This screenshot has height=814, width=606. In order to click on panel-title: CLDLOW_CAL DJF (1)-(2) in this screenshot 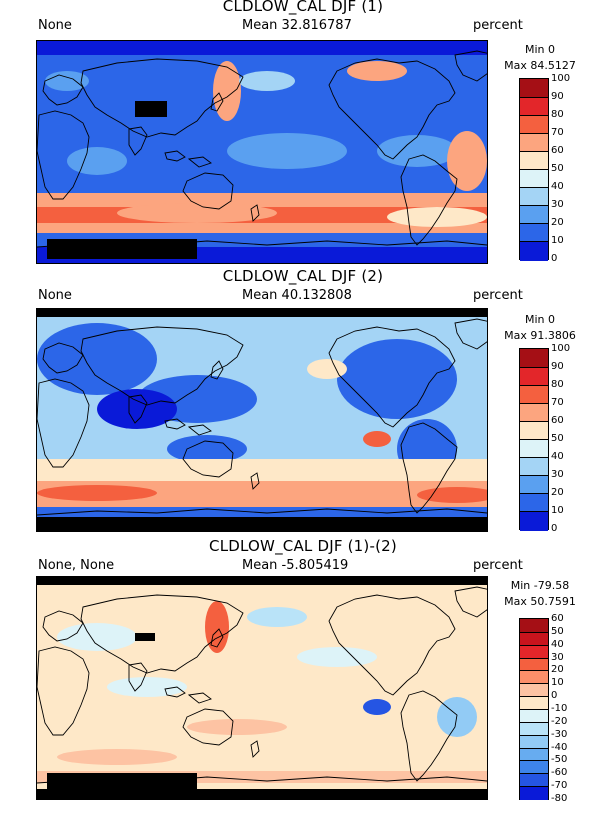, I will do `click(303, 546)`.